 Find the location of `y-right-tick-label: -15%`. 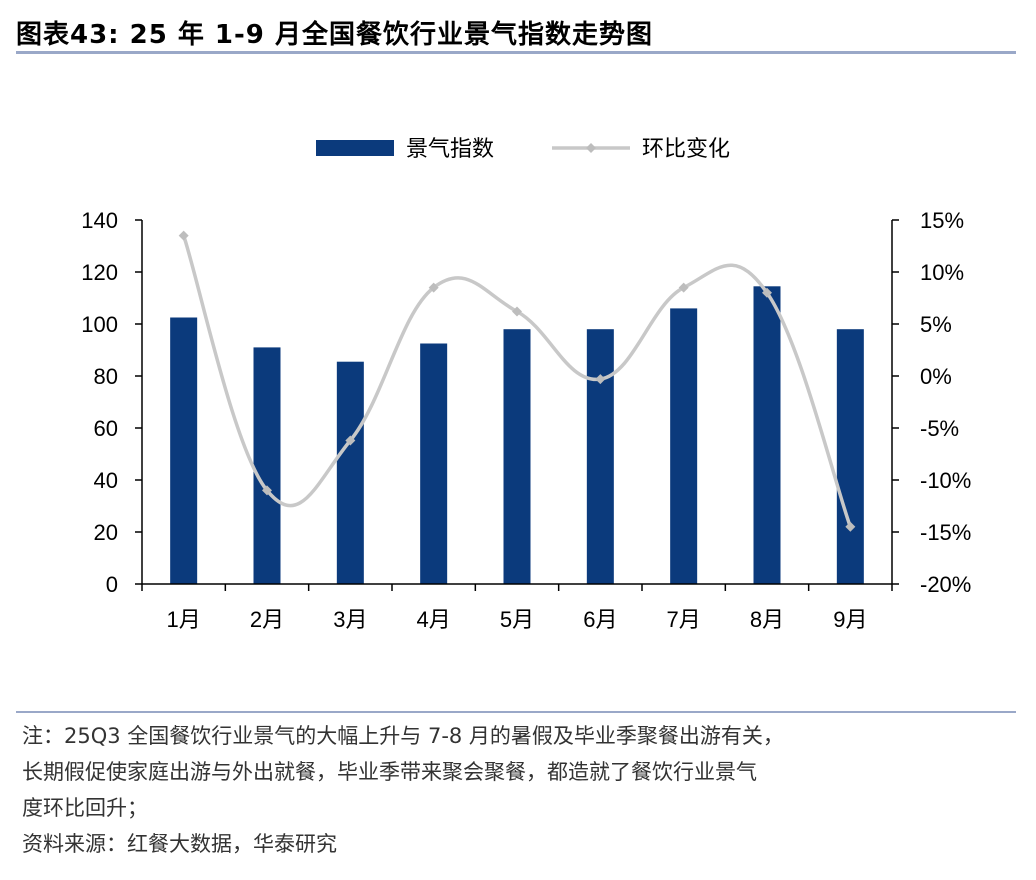

y-right-tick-label: -15% is located at coordinates (945, 532).